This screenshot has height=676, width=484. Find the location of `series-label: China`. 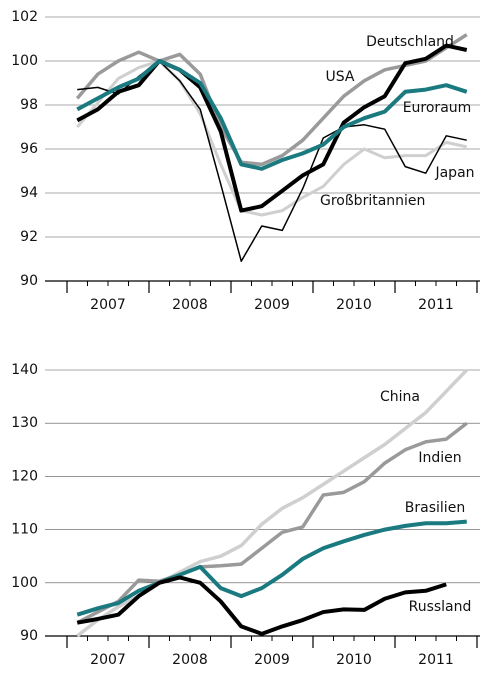

series-label: China is located at coordinates (400, 397).